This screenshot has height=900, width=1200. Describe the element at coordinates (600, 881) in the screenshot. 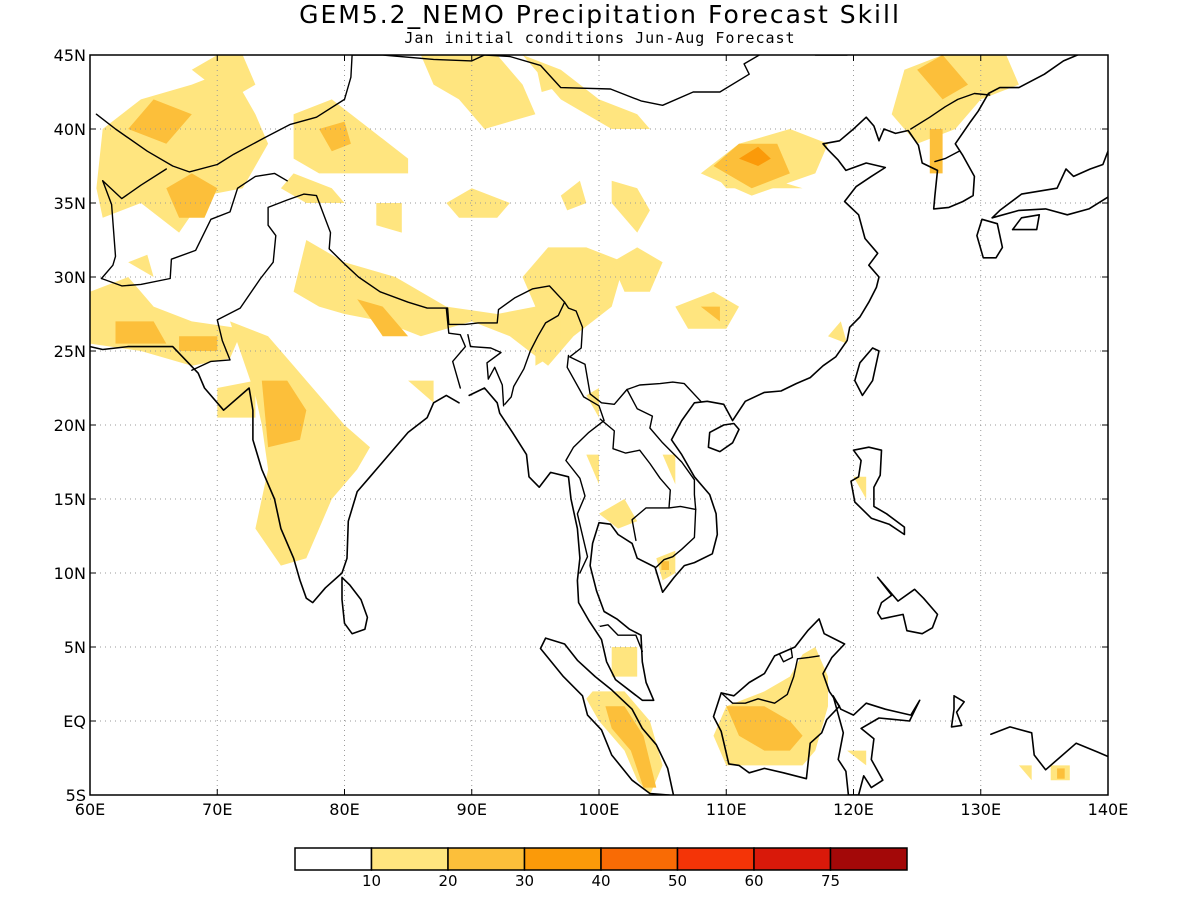

I see `colorbar-label: 40` at that location.